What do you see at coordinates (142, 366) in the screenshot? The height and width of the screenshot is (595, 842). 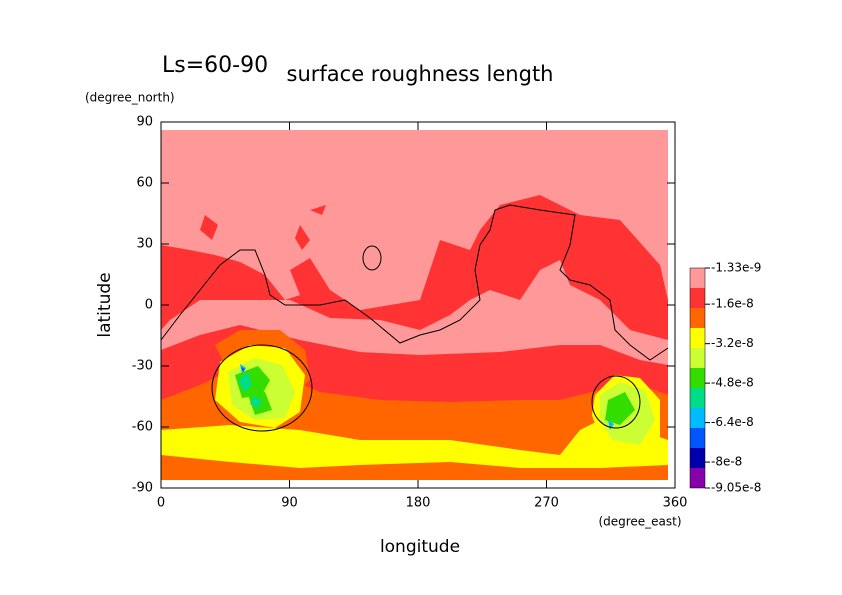 I see `y-tick-label: -30` at bounding box center [142, 366].